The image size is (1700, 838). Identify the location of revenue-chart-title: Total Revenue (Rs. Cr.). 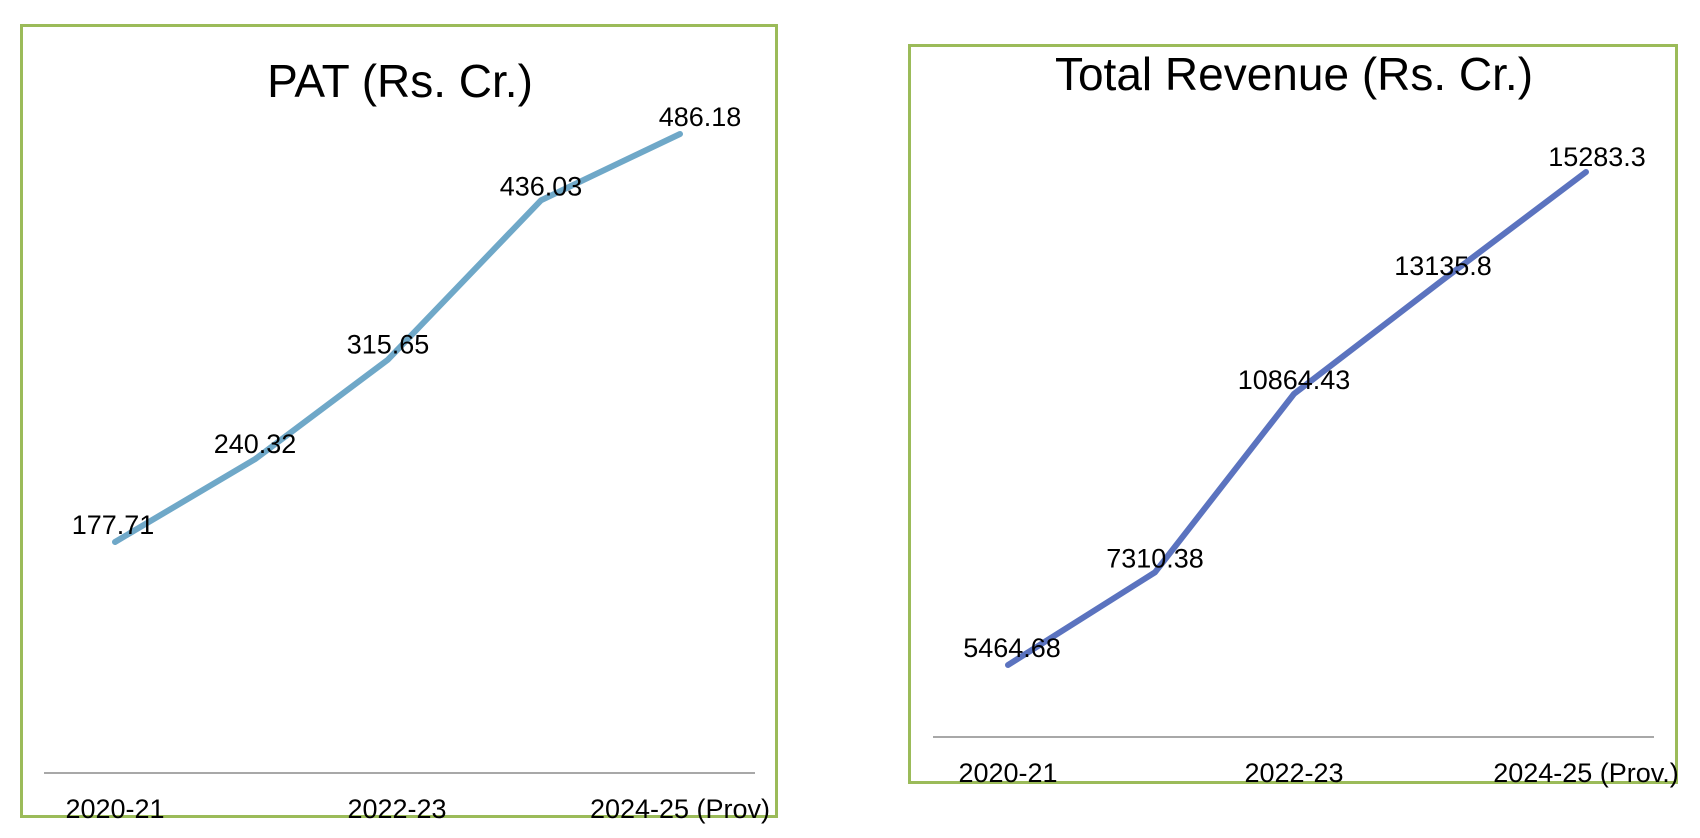
(1294, 74).